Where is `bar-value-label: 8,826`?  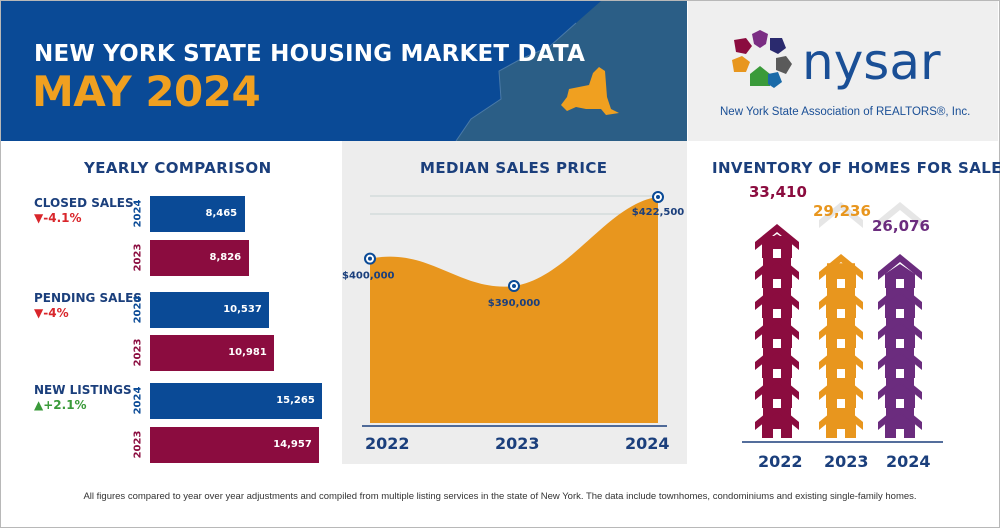
bar-value-label: 8,826 is located at coordinates (225, 257).